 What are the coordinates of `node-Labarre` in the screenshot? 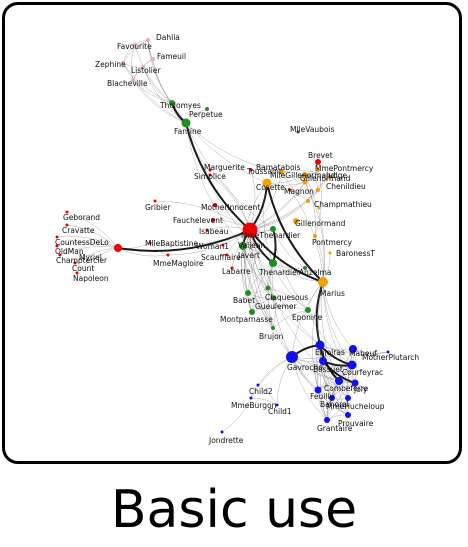 It's located at (232, 268).